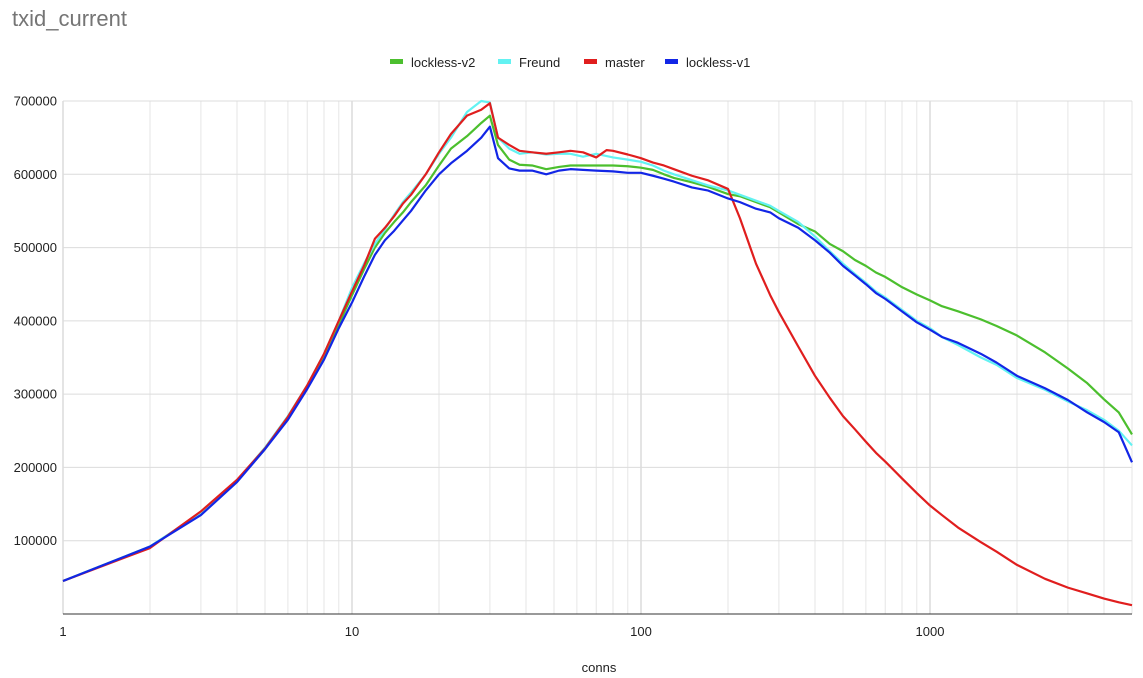 This screenshot has width=1143, height=678. I want to click on y-tick-label: 500000, so click(35, 247).